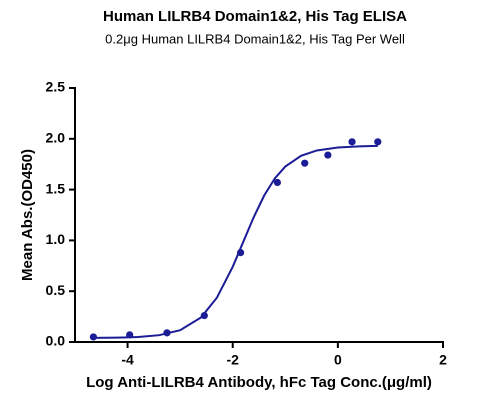 This screenshot has height=400, width=495. Describe the element at coordinates (27, 215) in the screenshot. I see `y-axis-label: Mean Abs.(OD450)` at that location.